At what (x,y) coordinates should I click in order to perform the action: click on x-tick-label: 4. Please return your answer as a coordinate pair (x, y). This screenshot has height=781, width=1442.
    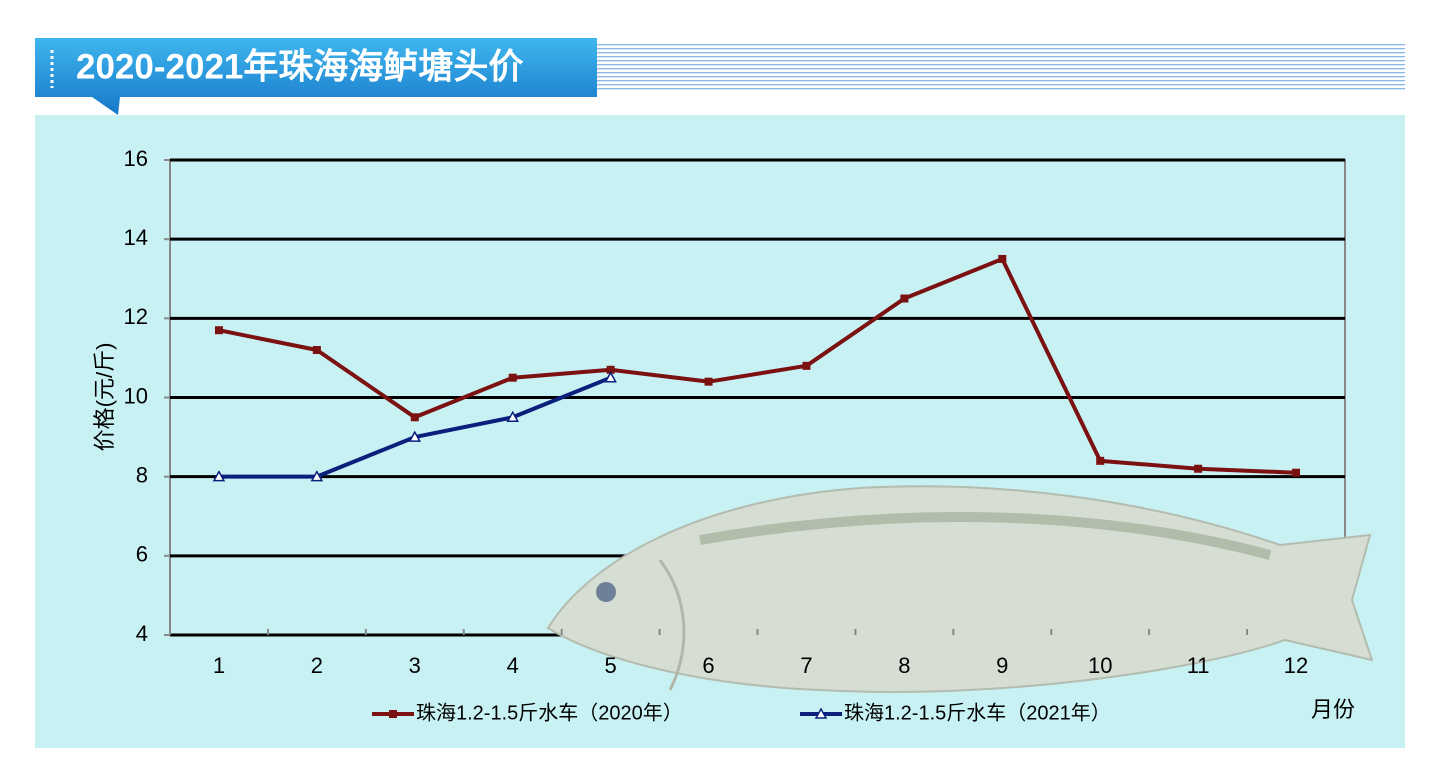
    Looking at the image, I should click on (513, 665).